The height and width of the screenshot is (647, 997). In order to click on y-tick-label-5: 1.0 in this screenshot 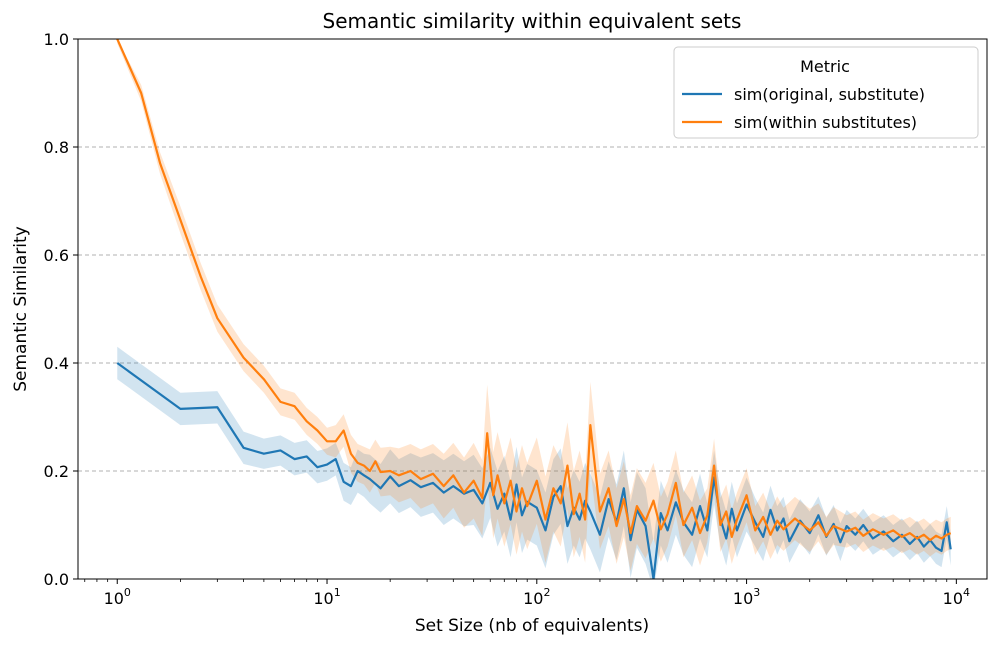, I will do `click(56, 39)`.